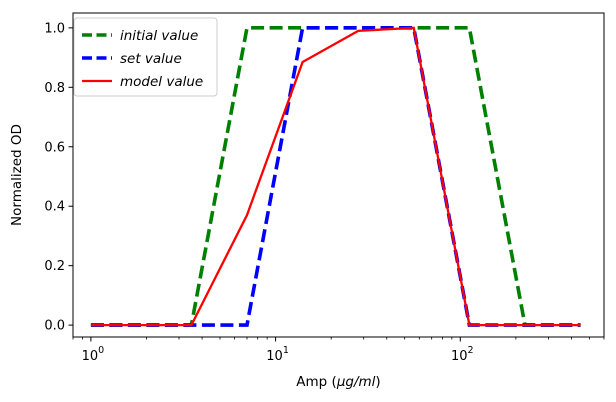 Image resolution: width=616 pixels, height=402 pixels. What do you see at coordinates (316, 382) in the screenshot?
I see `x-axis-label-prefix: Amp (` at bounding box center [316, 382].